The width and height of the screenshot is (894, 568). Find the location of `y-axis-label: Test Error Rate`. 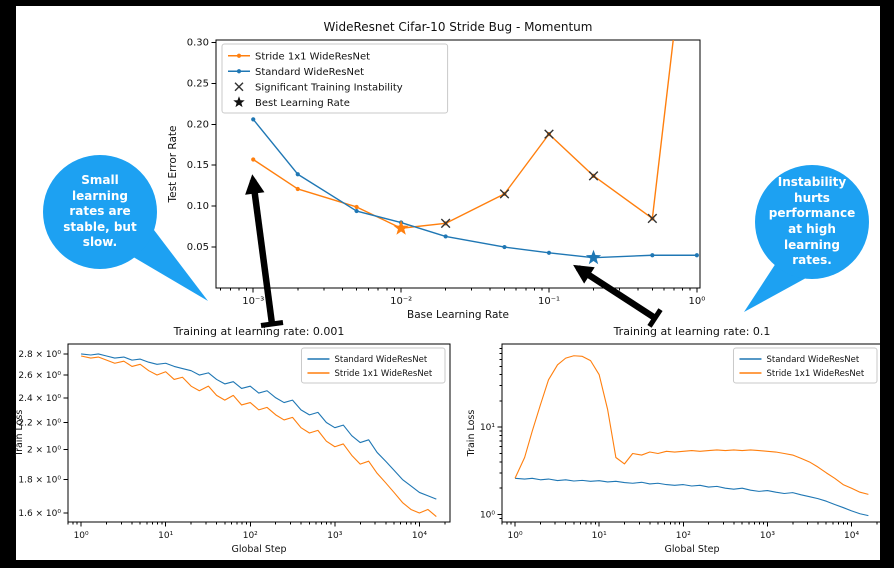

y-axis-label: Test Error Rate is located at coordinates (173, 164).